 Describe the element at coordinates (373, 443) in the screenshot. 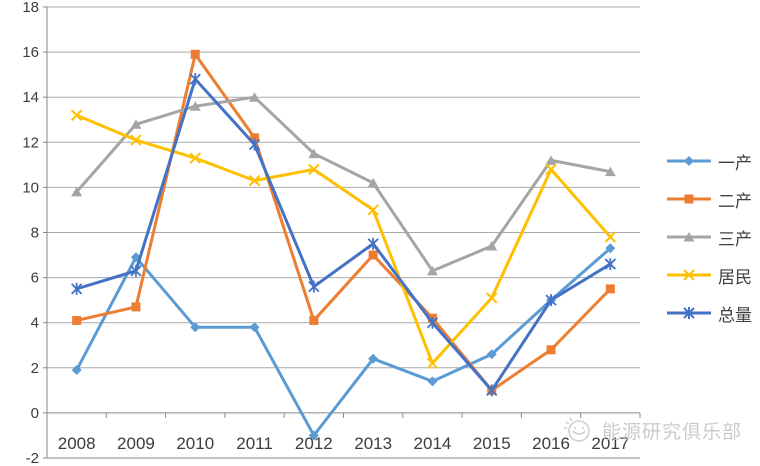

I see `x-tick-label: 2013` at that location.